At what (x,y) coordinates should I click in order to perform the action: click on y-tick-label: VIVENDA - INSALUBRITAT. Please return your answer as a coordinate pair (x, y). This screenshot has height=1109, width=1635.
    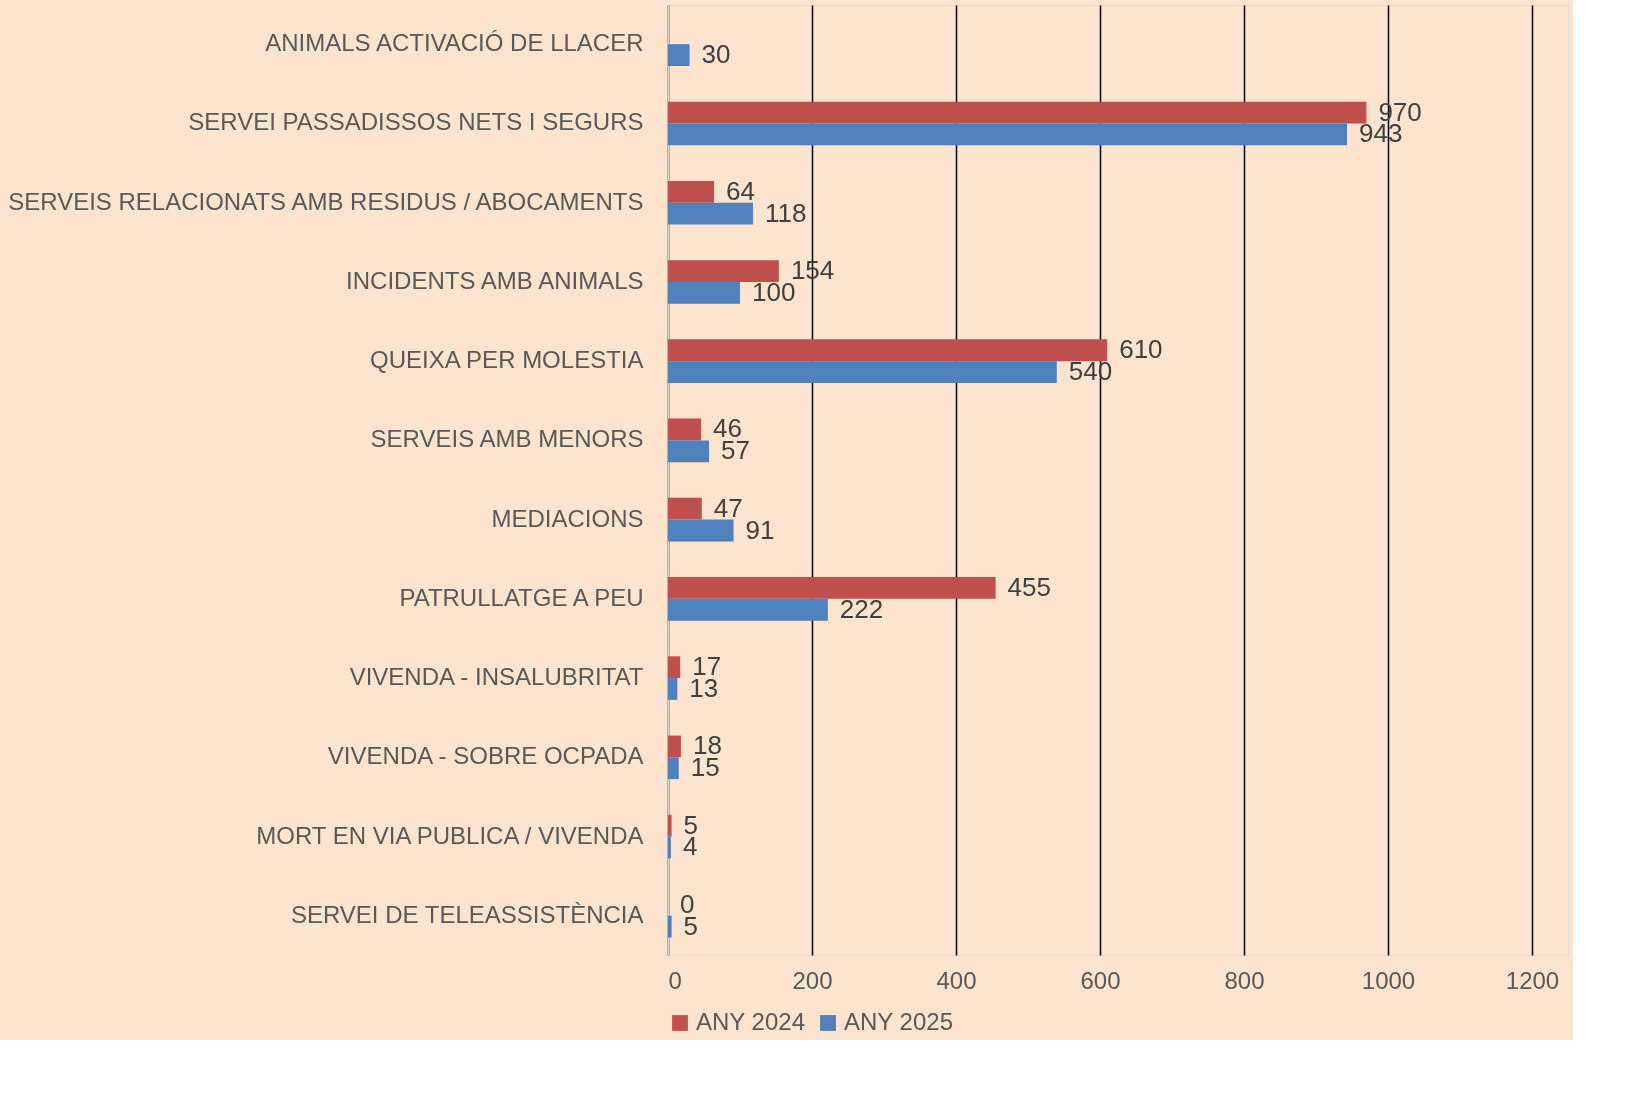
    Looking at the image, I should click on (496, 677).